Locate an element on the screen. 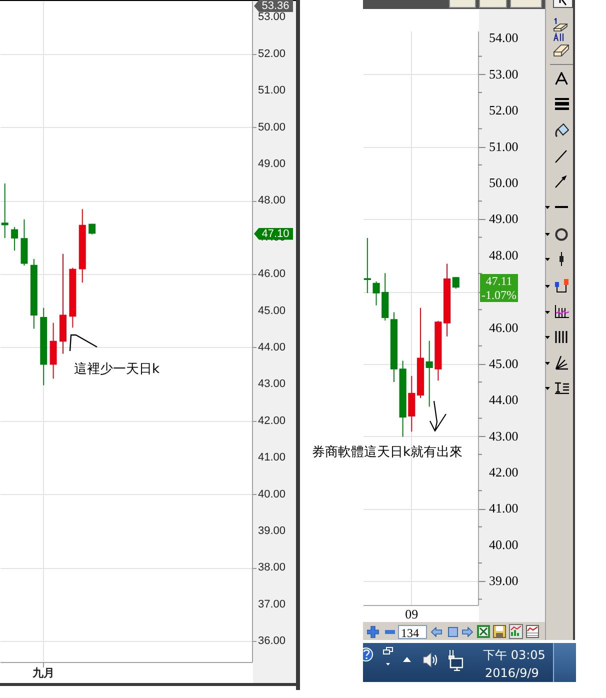  annotation: 這裡少一天日k is located at coordinates (117, 369).